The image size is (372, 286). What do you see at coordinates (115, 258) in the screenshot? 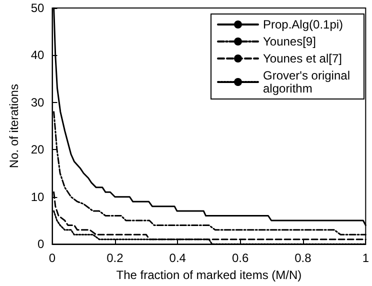
I see `x-tick-label: 0.2` at bounding box center [115, 258].